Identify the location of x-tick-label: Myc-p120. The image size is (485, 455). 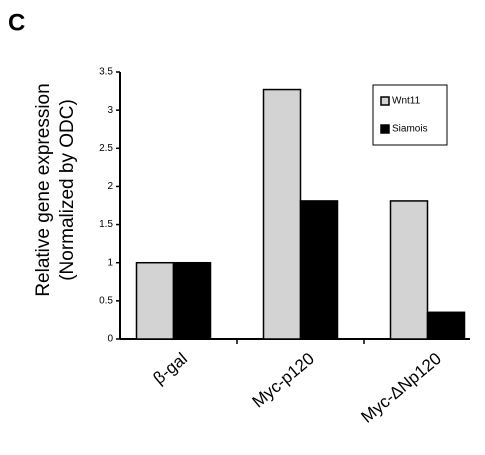
(283, 380).